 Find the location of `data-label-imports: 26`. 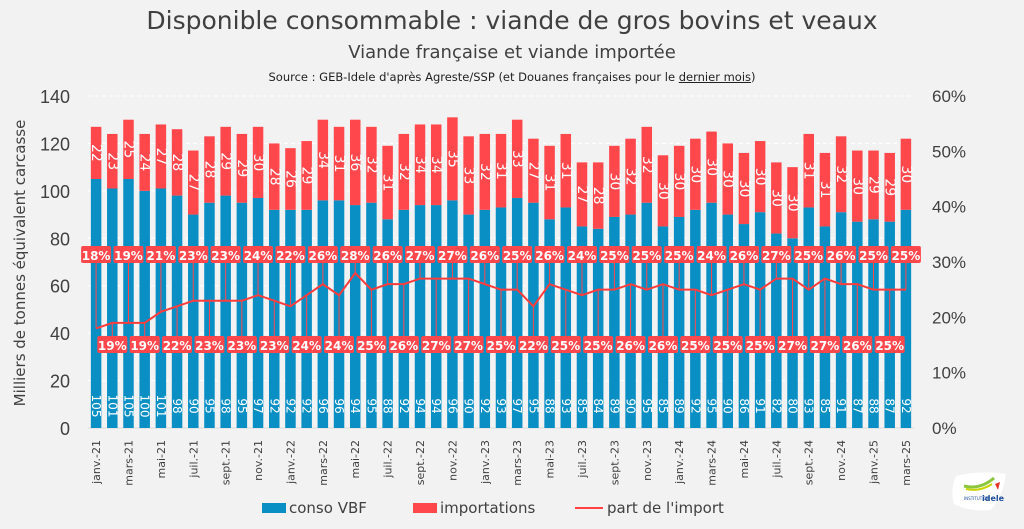

data-label-imports: 26 is located at coordinates (290, 179).